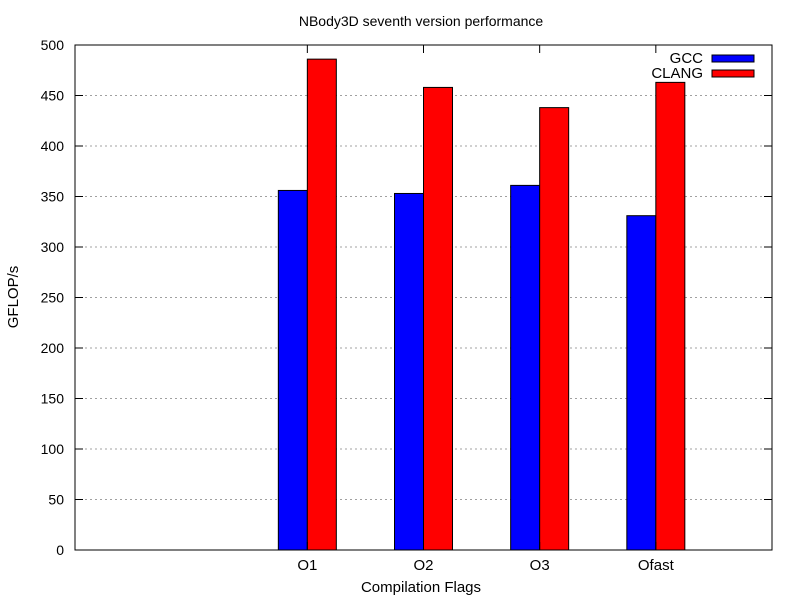  Describe the element at coordinates (423, 565) in the screenshot. I see `x-tick-label: O2` at that location.